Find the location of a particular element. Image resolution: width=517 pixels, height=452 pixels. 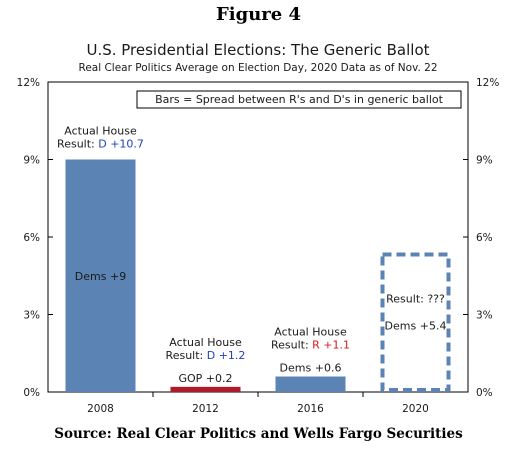

bar-value-label: Dems +0.6 is located at coordinates (311, 368).